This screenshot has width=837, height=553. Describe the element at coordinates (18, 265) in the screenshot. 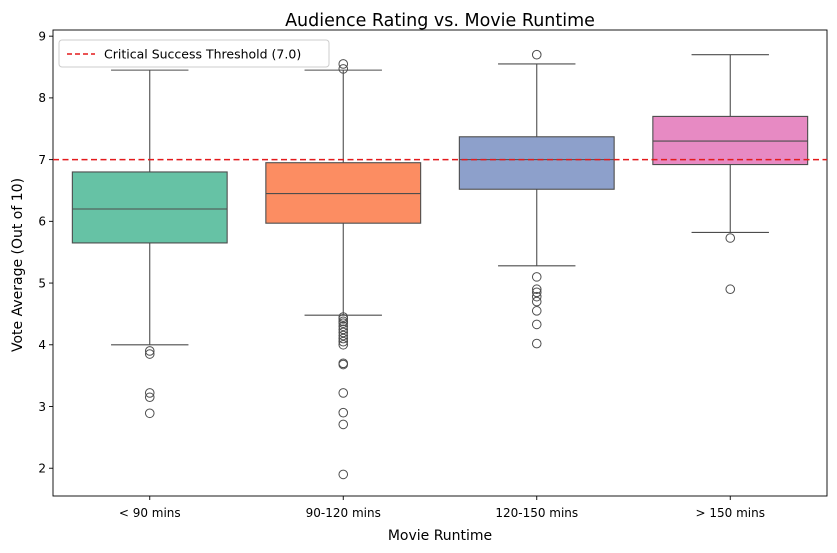

I see `y-axis-label: Vote Average (Out of 10)` at that location.